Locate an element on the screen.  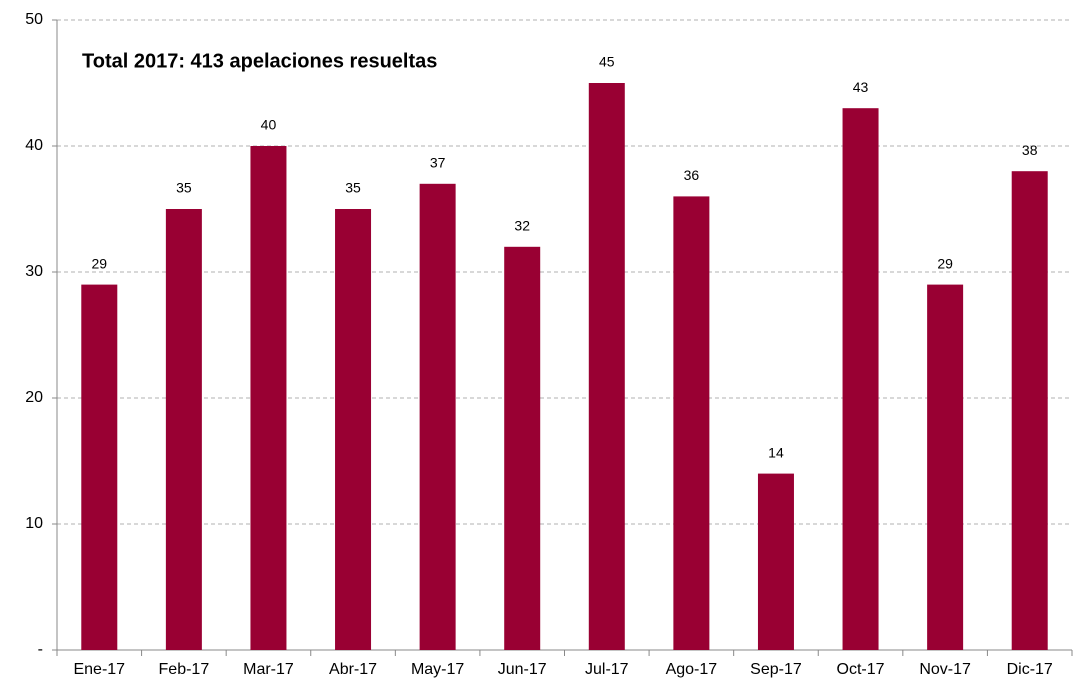
x-tick-label: Feb-17 is located at coordinates (184, 669).